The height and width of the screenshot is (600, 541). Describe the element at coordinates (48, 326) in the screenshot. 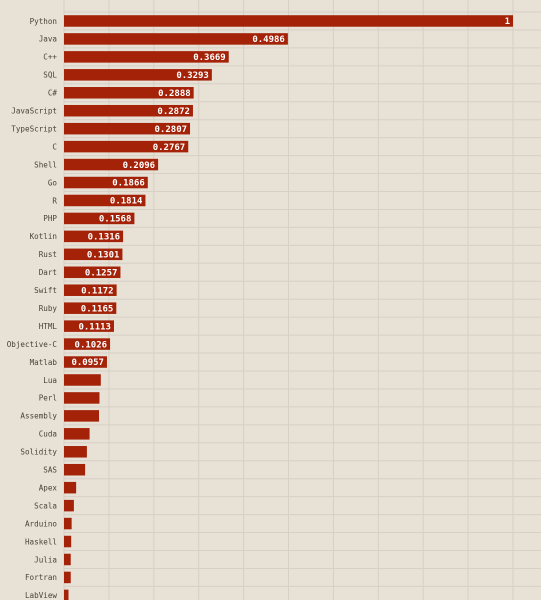

I see `category-label: HTML` at that location.